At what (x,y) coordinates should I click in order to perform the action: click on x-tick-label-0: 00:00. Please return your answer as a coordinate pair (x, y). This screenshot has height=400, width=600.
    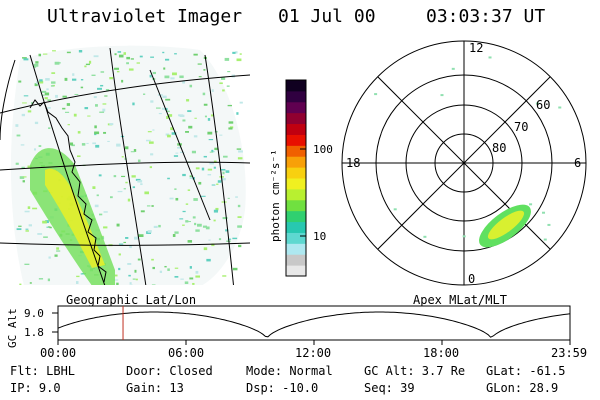
    Looking at the image, I should click on (58, 353).